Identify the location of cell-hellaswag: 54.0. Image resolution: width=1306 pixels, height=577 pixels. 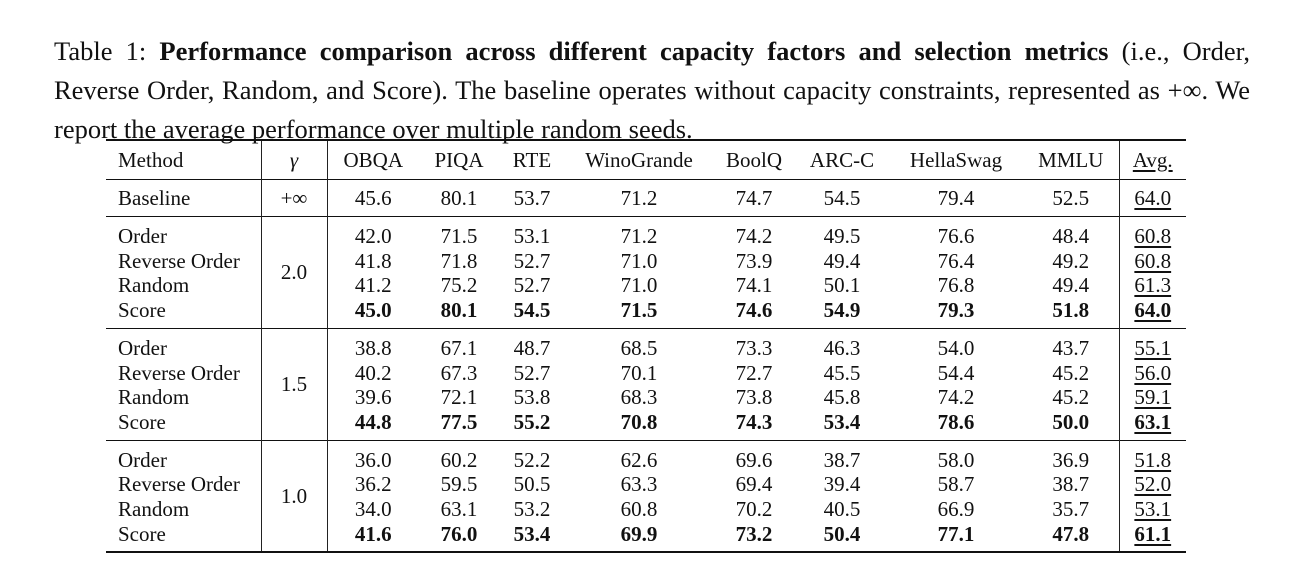
(956, 344).